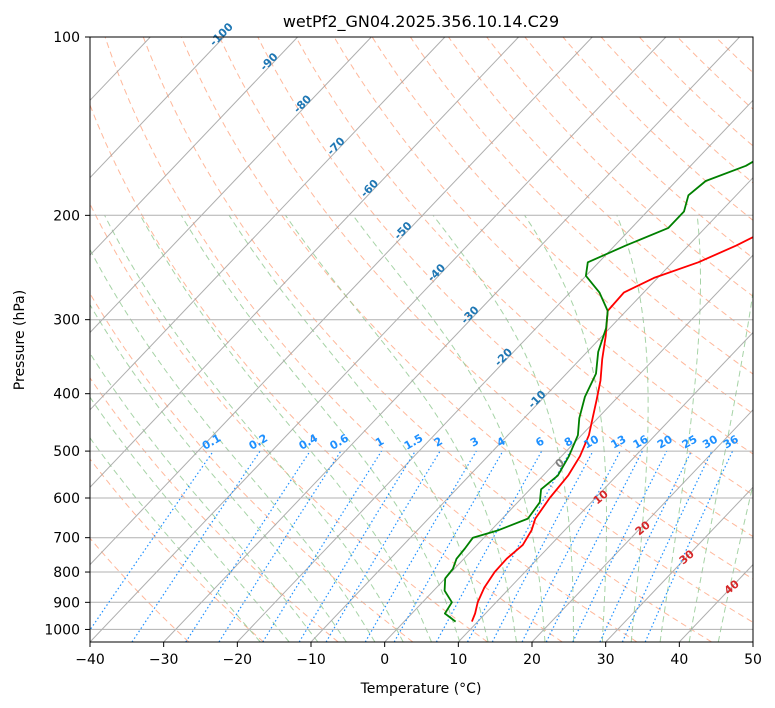 The height and width of the screenshot is (708, 775). Describe the element at coordinates (369, 188) in the screenshot. I see `isotherm-label: -60` at that location.